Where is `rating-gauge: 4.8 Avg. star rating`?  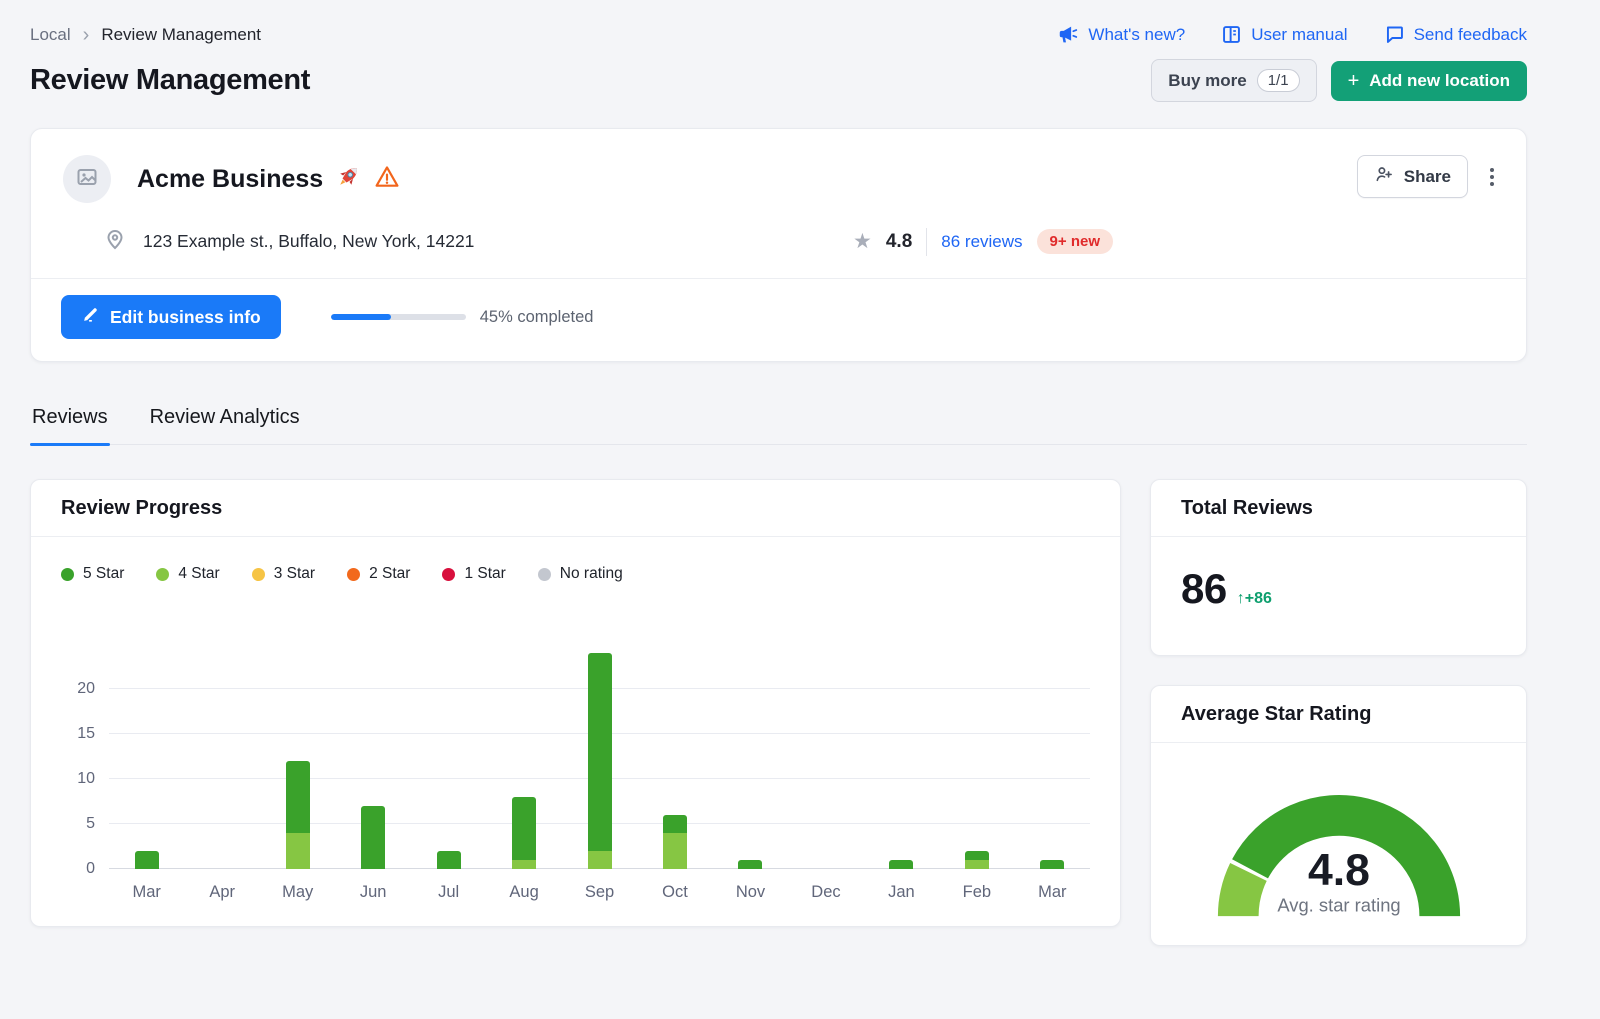 rating-gauge: 4.8 Avg. star rating is located at coordinates (1338, 844).